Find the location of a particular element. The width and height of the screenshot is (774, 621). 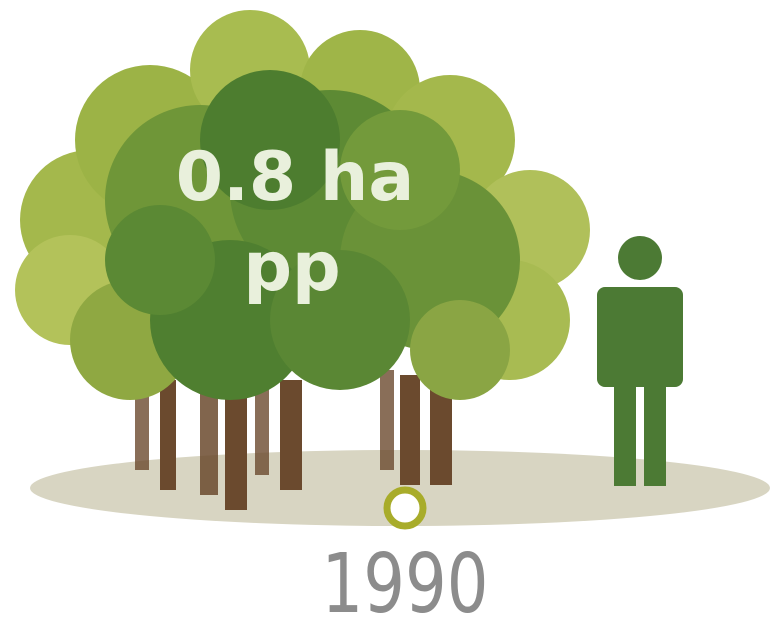

area-value: 0.8 ha is located at coordinates (295, 177).